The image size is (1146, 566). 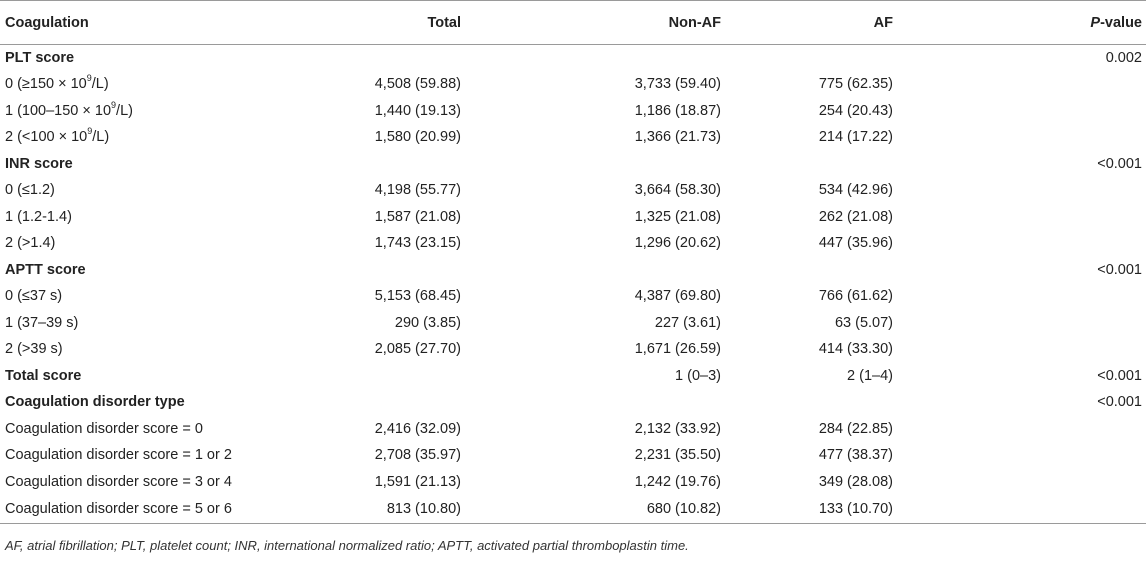 What do you see at coordinates (165, 137) in the screenshot?
I see `row-label: 2 (<100 × 109/L)` at bounding box center [165, 137].